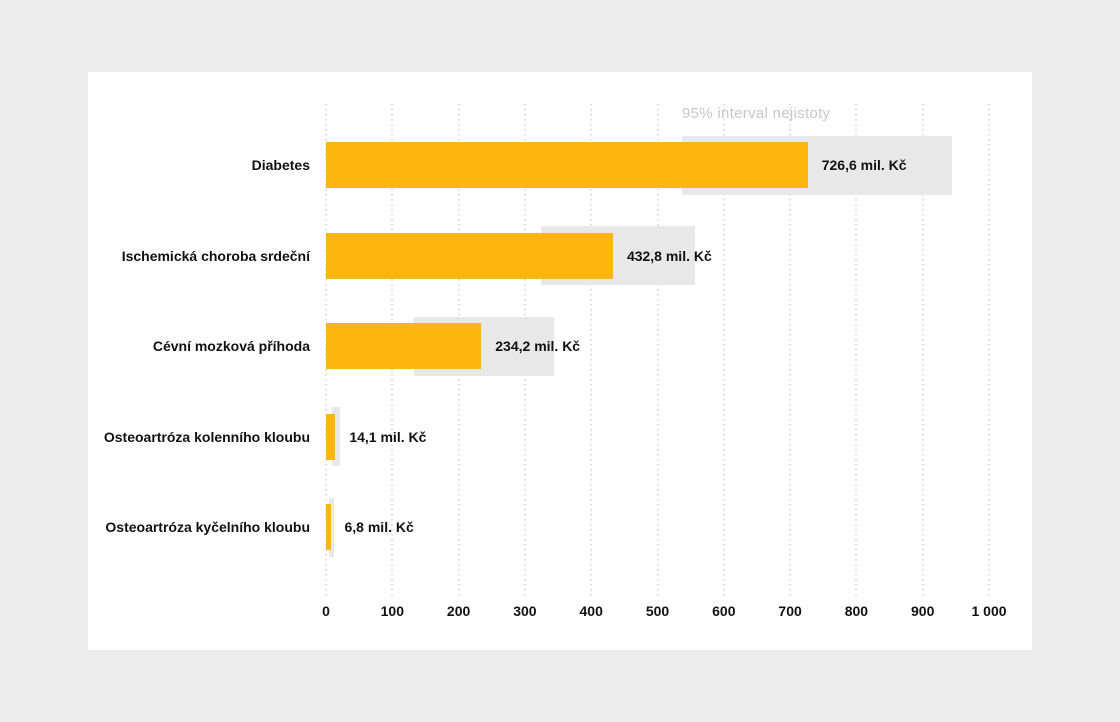 This screenshot has width=1120, height=722. Describe the element at coordinates (392, 611) in the screenshot. I see `x-tick-label: 100` at that location.